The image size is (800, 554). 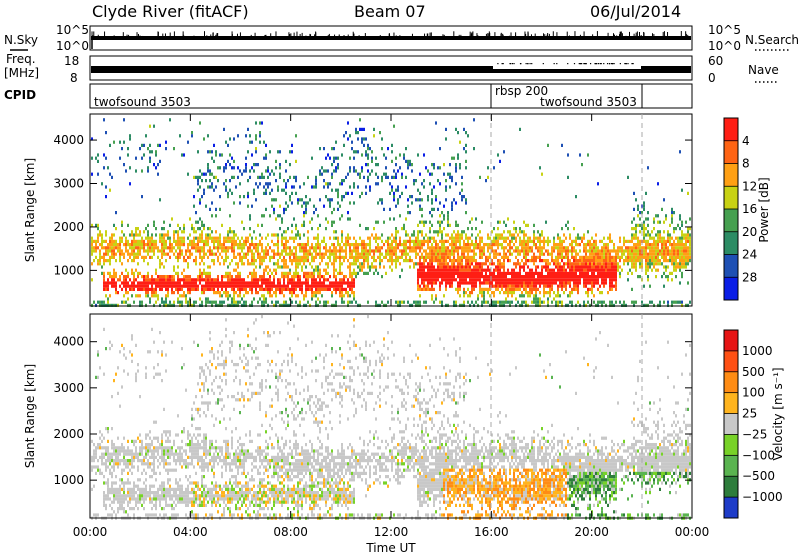 What do you see at coordinates (170, 11) in the screenshot?
I see `station-title: Clyde River (fitACF)` at bounding box center [170, 11].